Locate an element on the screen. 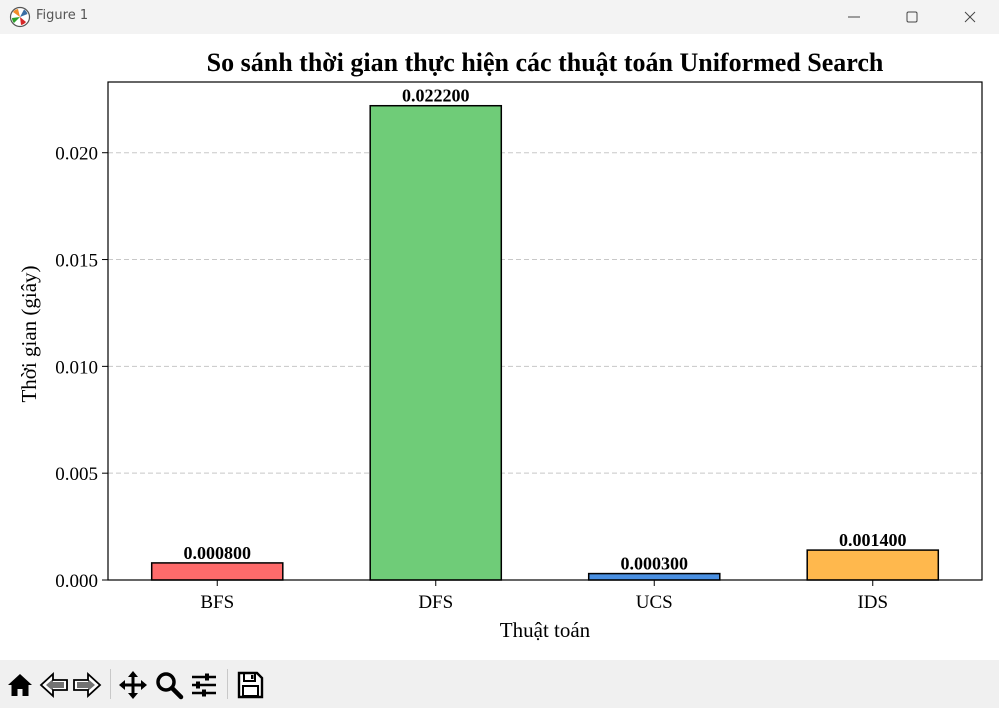  pan-button is located at coordinates (133, 685).